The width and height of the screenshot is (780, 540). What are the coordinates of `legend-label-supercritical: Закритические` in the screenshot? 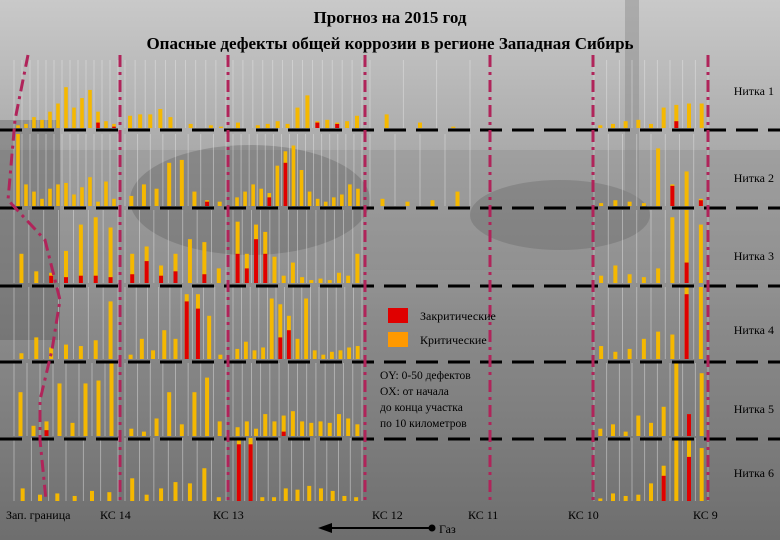 It's located at (458, 316).